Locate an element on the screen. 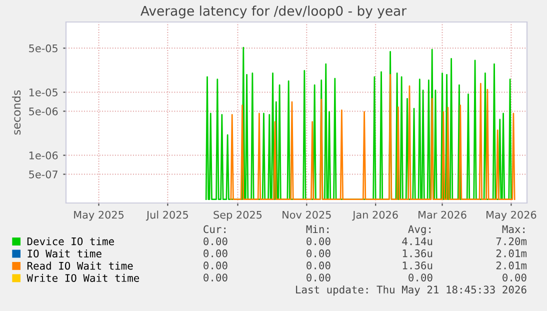 The image size is (547, 311). legend-label: IO Wait time is located at coordinates (65, 253).